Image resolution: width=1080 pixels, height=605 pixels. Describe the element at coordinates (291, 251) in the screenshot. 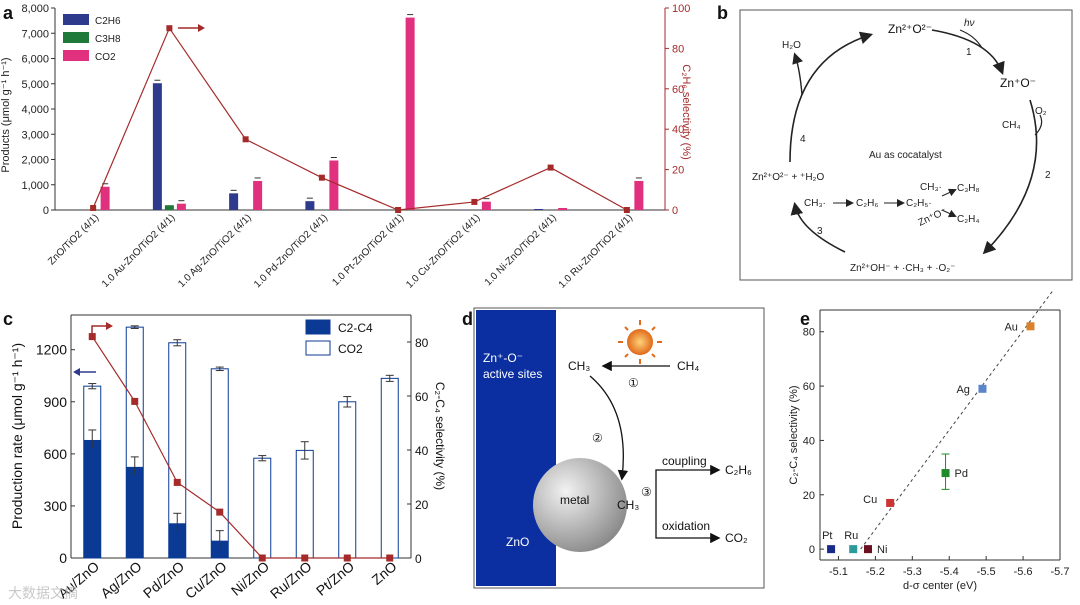

I see `a-xtick-label: 1.0 Pd-ZnO/TiO2 (4/1)` at that location.